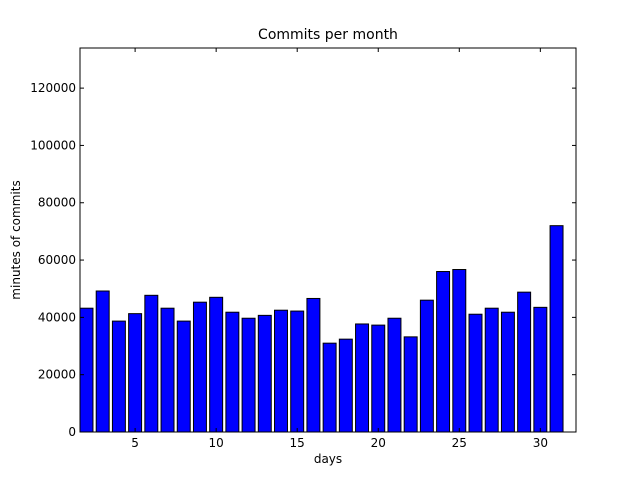  Describe the element at coordinates (57, 317) in the screenshot. I see `y-tick-label: 40000` at that location.